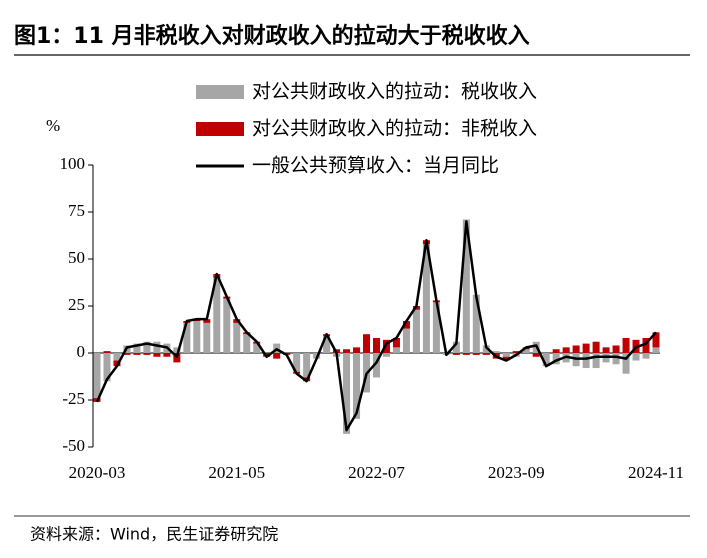 The width and height of the screenshot is (707, 558). What do you see at coordinates (81, 351) in the screenshot?
I see `y-tick-label: 0` at bounding box center [81, 351].